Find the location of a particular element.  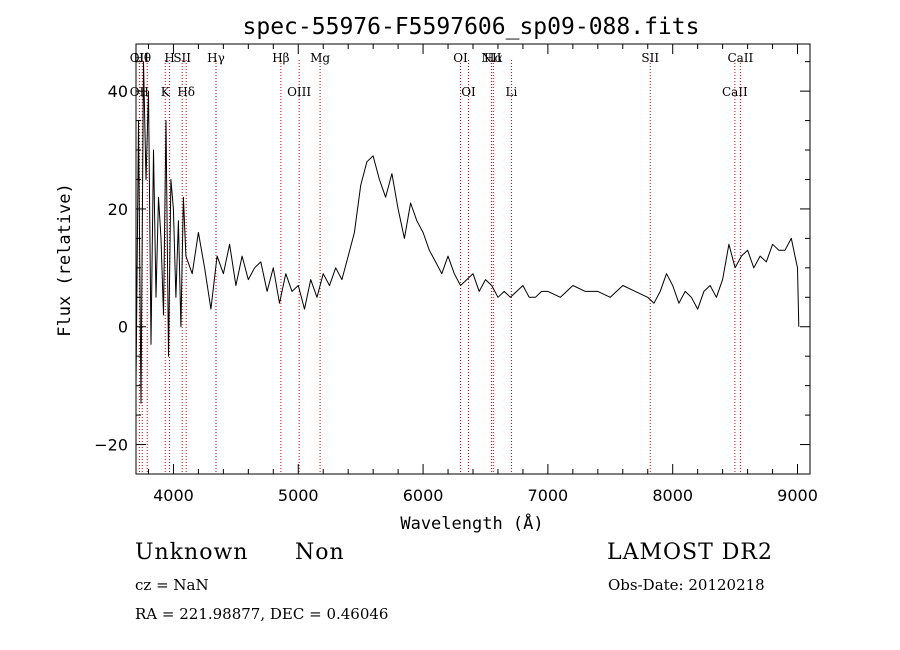

spectral-line-label: OIII is located at coordinates (299, 92).